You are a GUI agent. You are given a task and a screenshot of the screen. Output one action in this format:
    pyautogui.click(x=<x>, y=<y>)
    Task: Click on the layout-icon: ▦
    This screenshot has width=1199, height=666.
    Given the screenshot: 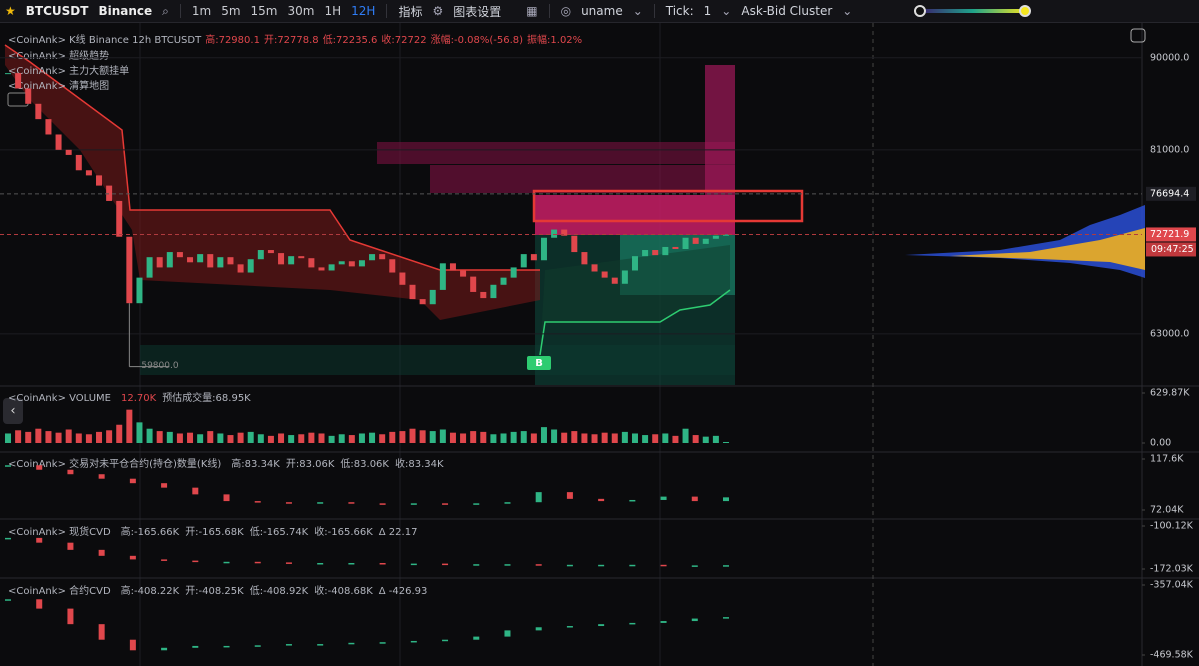 What is the action you would take?
    pyautogui.click(x=532, y=11)
    